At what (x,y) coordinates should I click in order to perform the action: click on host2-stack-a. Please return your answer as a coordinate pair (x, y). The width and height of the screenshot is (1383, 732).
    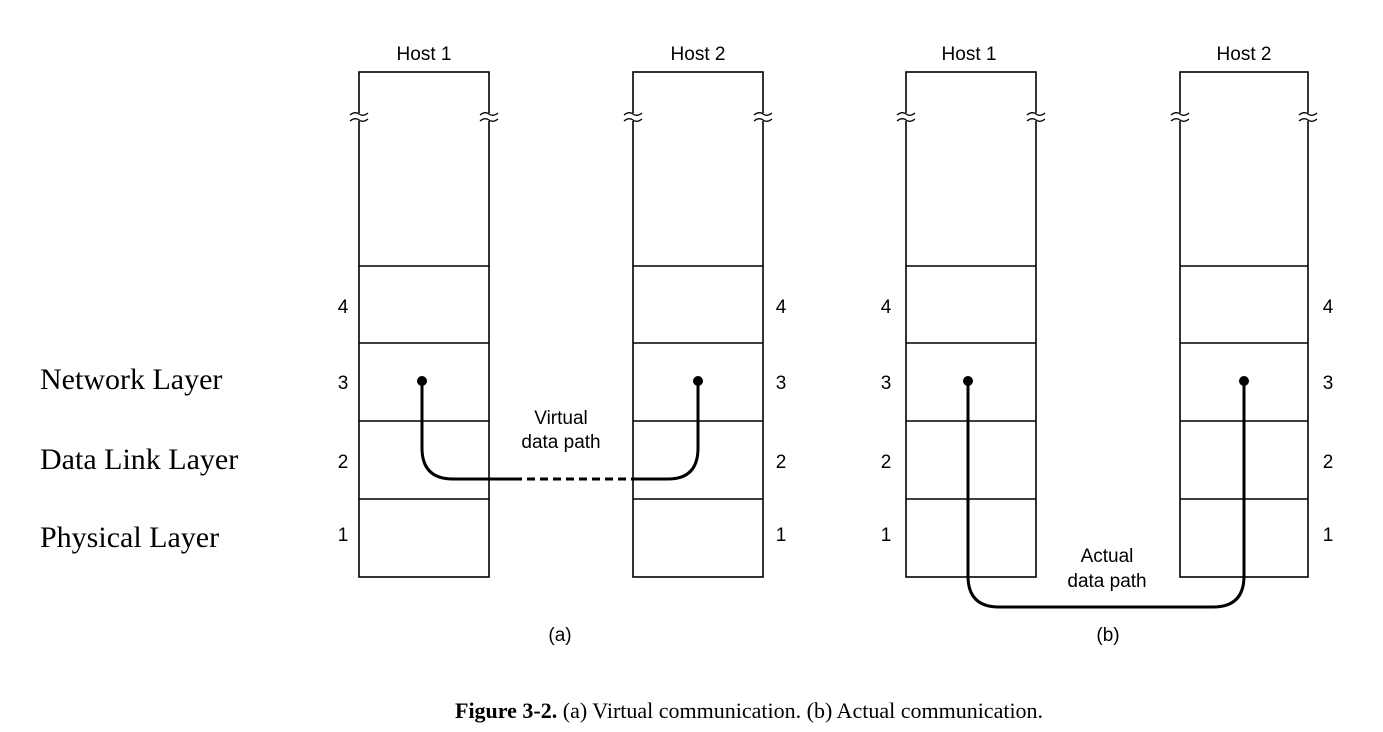
    Looking at the image, I should click on (698, 324).